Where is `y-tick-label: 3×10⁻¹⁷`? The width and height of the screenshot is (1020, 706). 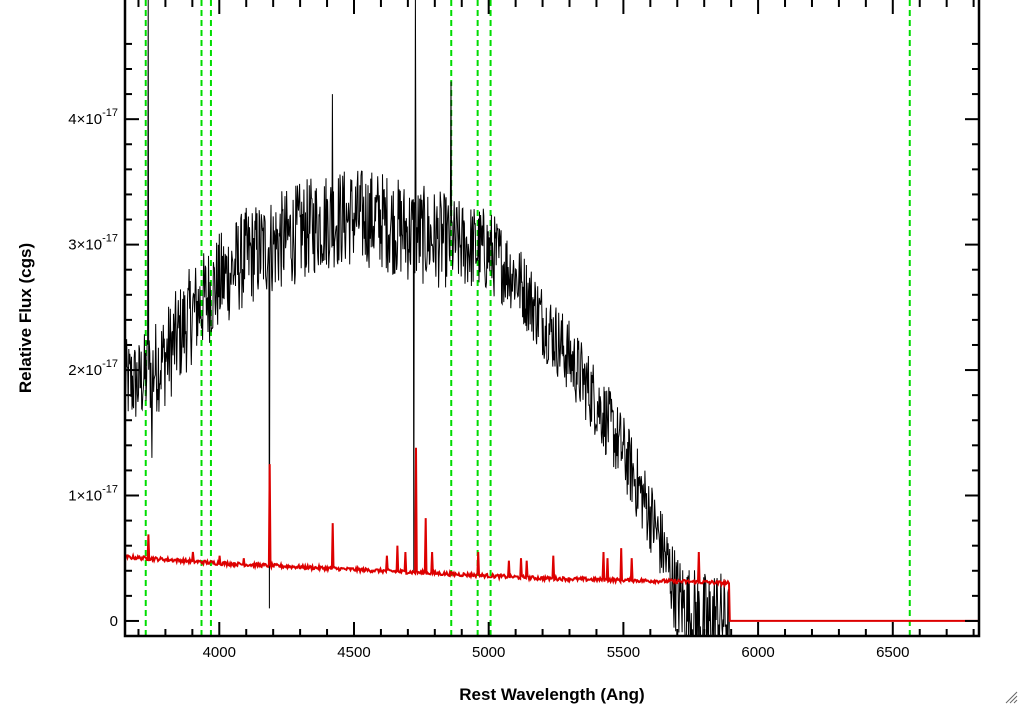
y-tick-label: 3×10⁻¹⁷ is located at coordinates (93, 243).